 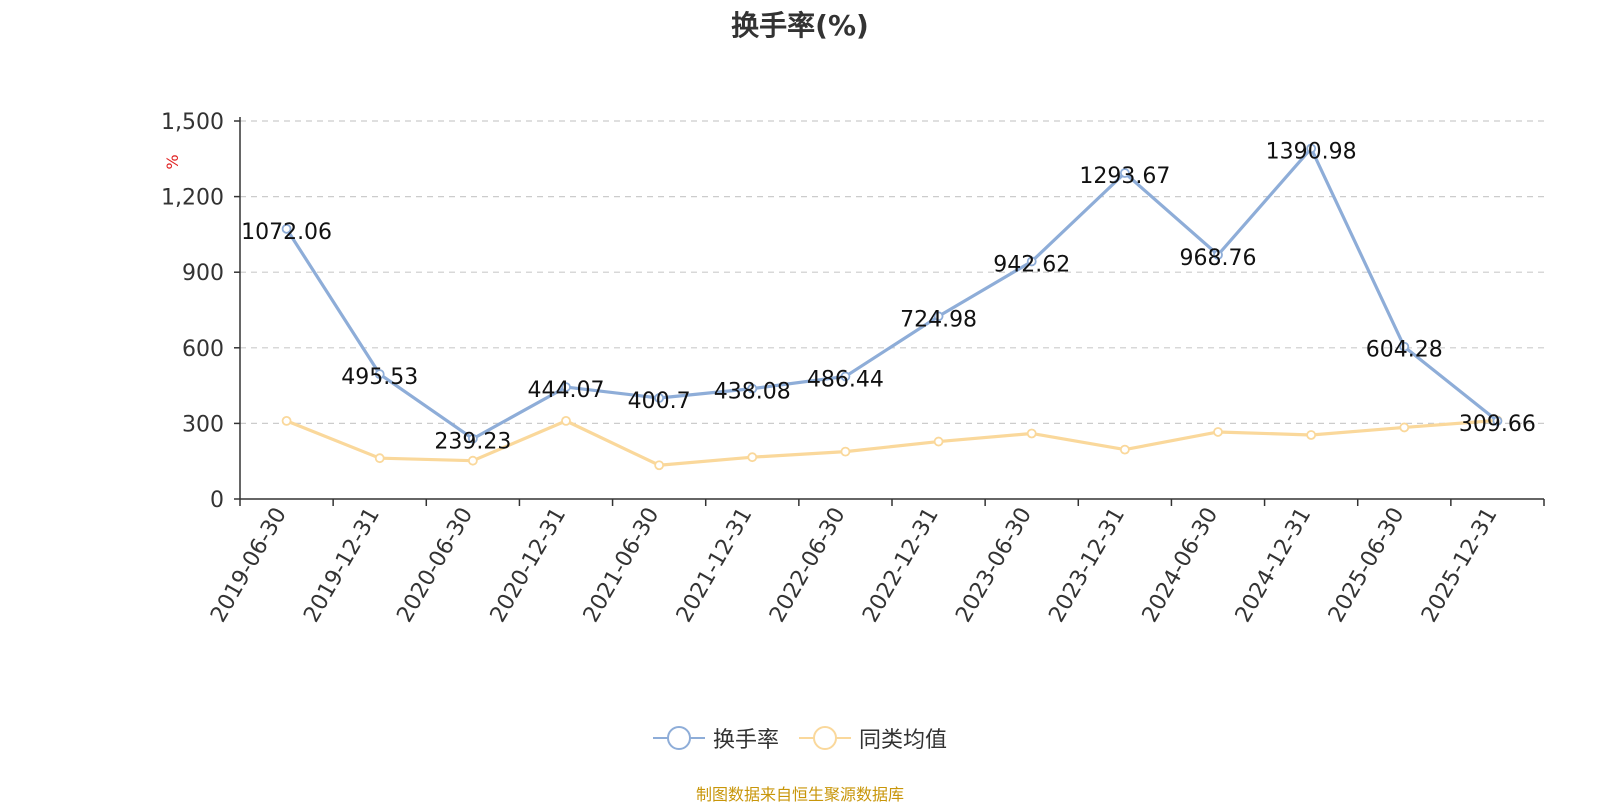 What do you see at coordinates (799, 794) in the screenshot?
I see `source-note: 制图数据来自恒生聚源数据库` at bounding box center [799, 794].